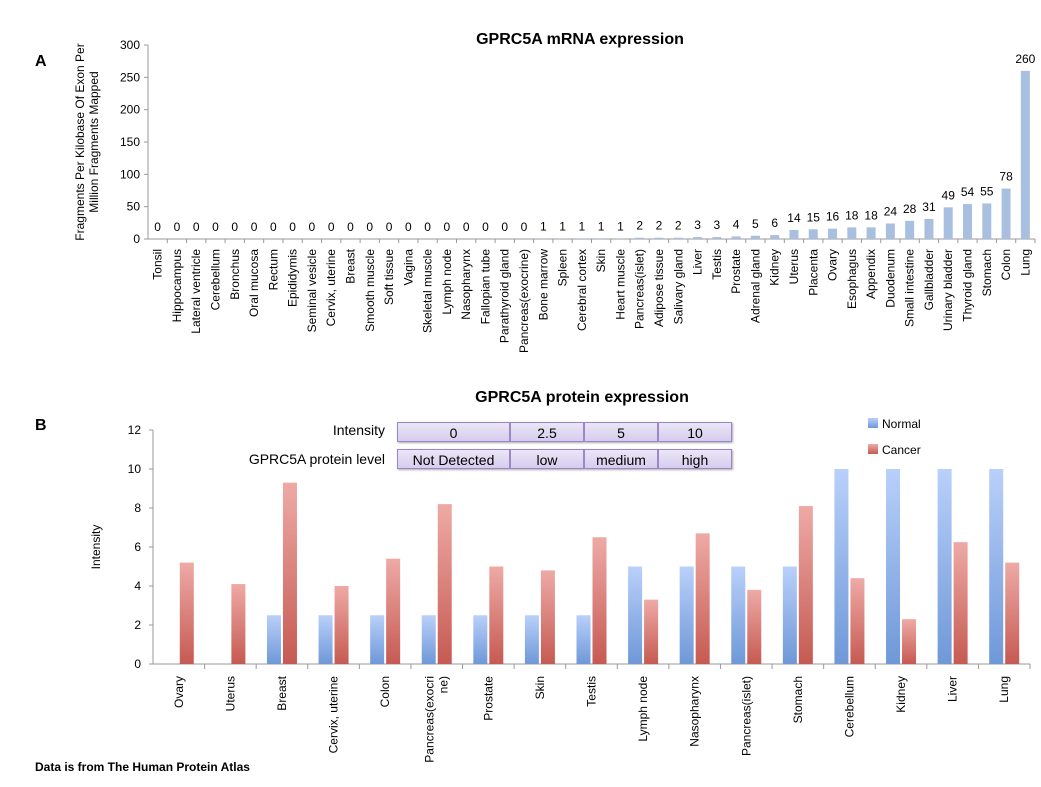 This screenshot has width=1041, height=787. Describe the element at coordinates (873, 449) in the screenshot. I see `legend-swatch-cancer` at that location.